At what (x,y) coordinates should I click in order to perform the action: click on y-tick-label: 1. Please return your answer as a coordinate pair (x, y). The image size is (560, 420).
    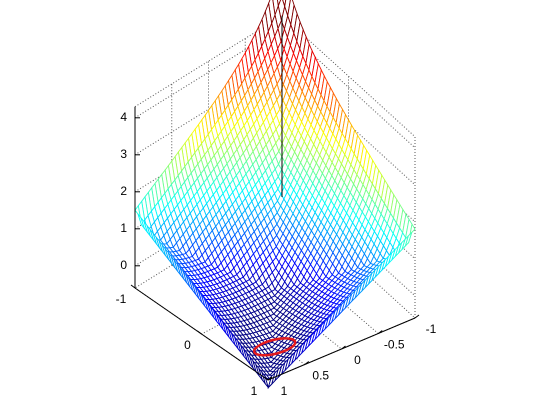
    Looking at the image, I should click on (284, 391).